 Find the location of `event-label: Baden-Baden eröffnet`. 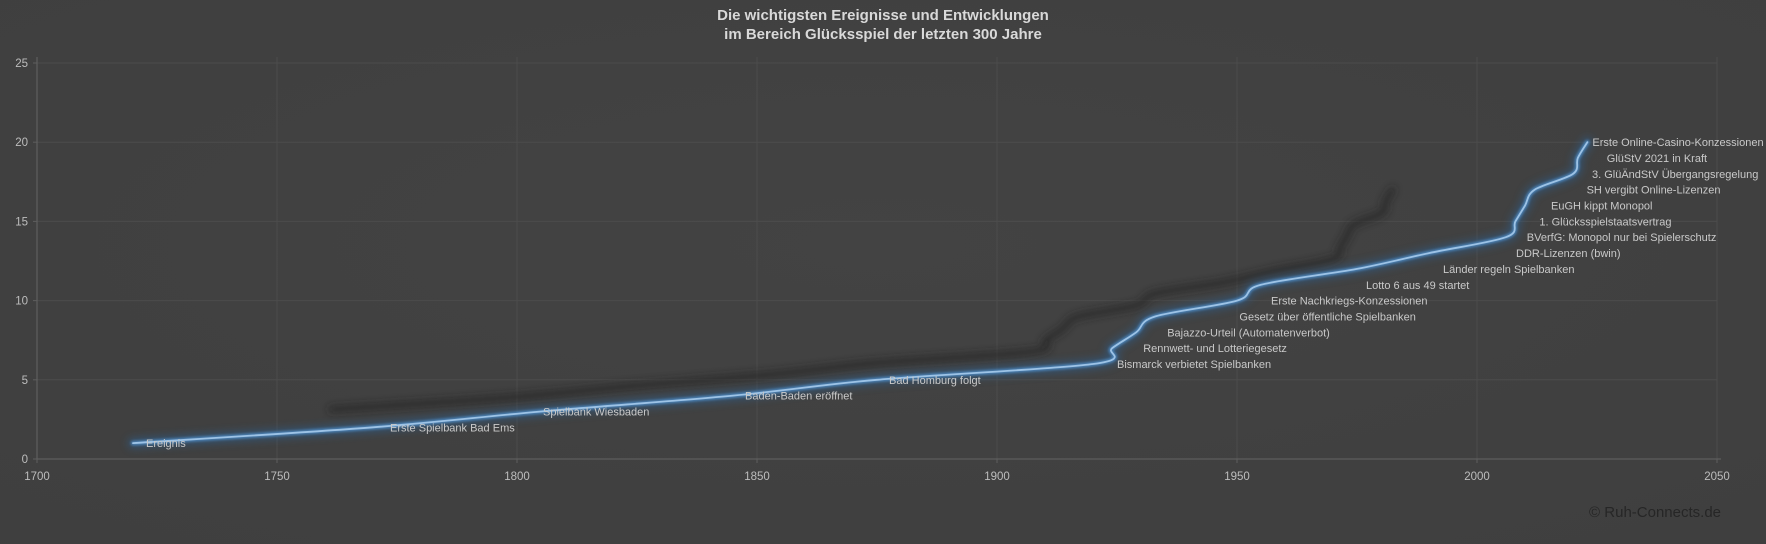

event-label: Baden-Baden eröffnet is located at coordinates (798, 397).